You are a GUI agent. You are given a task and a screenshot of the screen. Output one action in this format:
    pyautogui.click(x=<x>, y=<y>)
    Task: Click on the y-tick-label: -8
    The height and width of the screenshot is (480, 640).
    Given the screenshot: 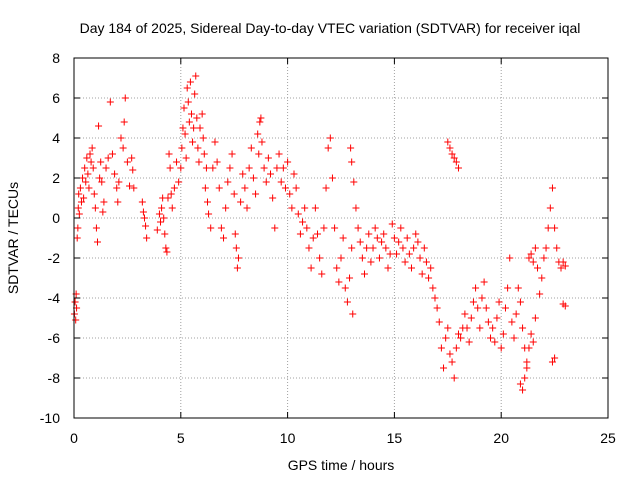 What is the action you would take?
    pyautogui.click(x=54, y=378)
    